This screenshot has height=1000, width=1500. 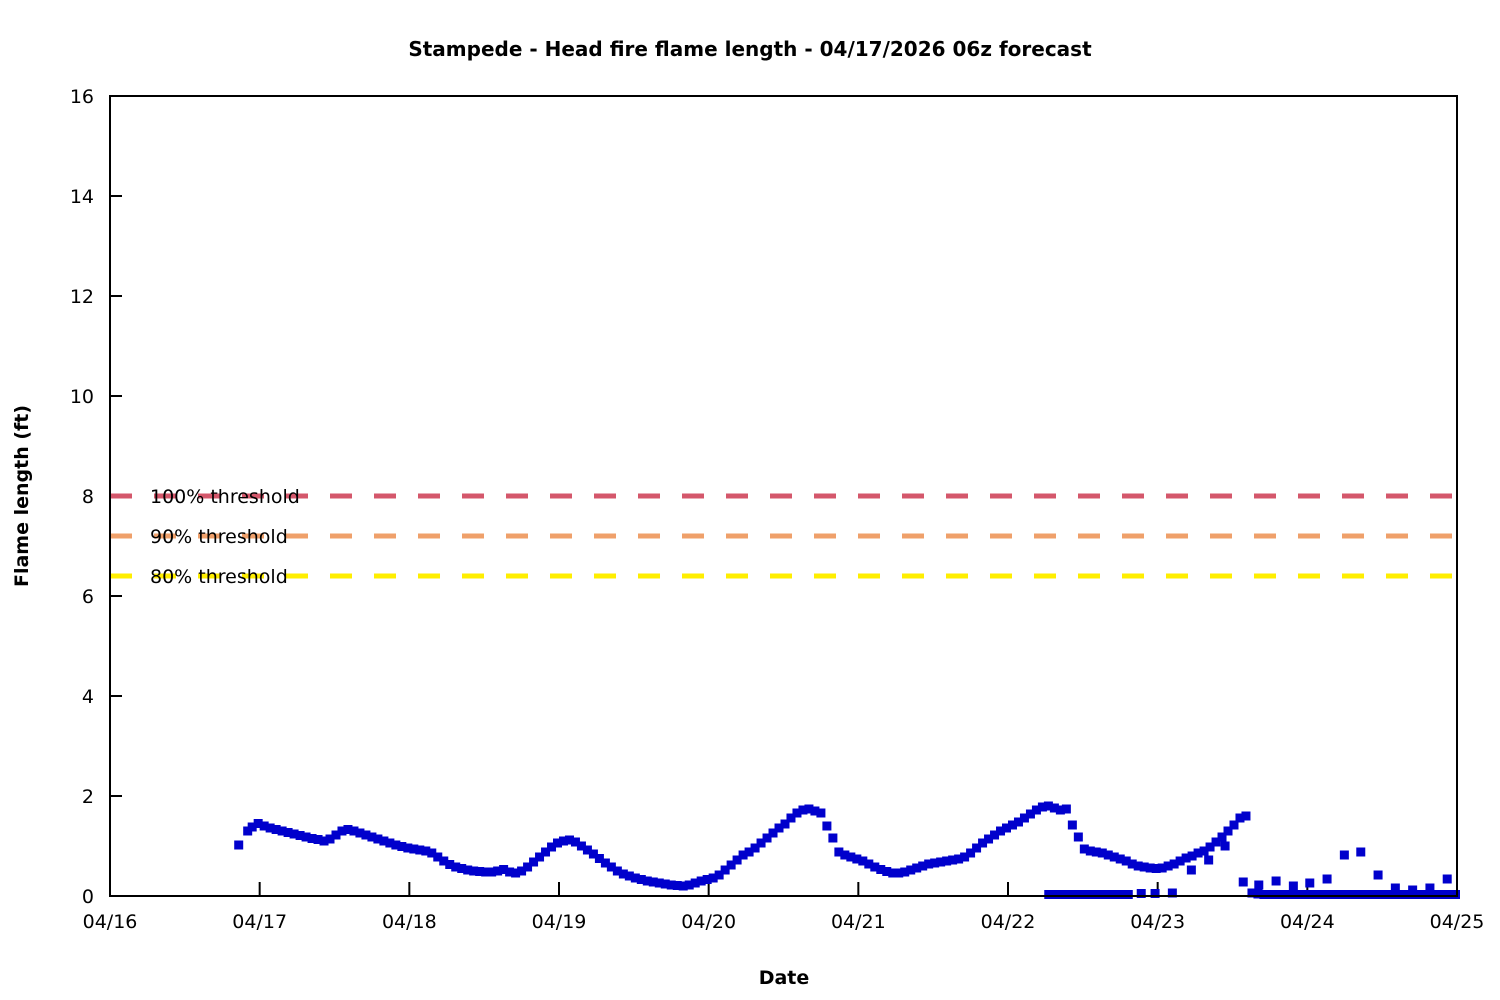 What do you see at coordinates (110, 922) in the screenshot?
I see `x-tick-label: 04/16` at bounding box center [110, 922].